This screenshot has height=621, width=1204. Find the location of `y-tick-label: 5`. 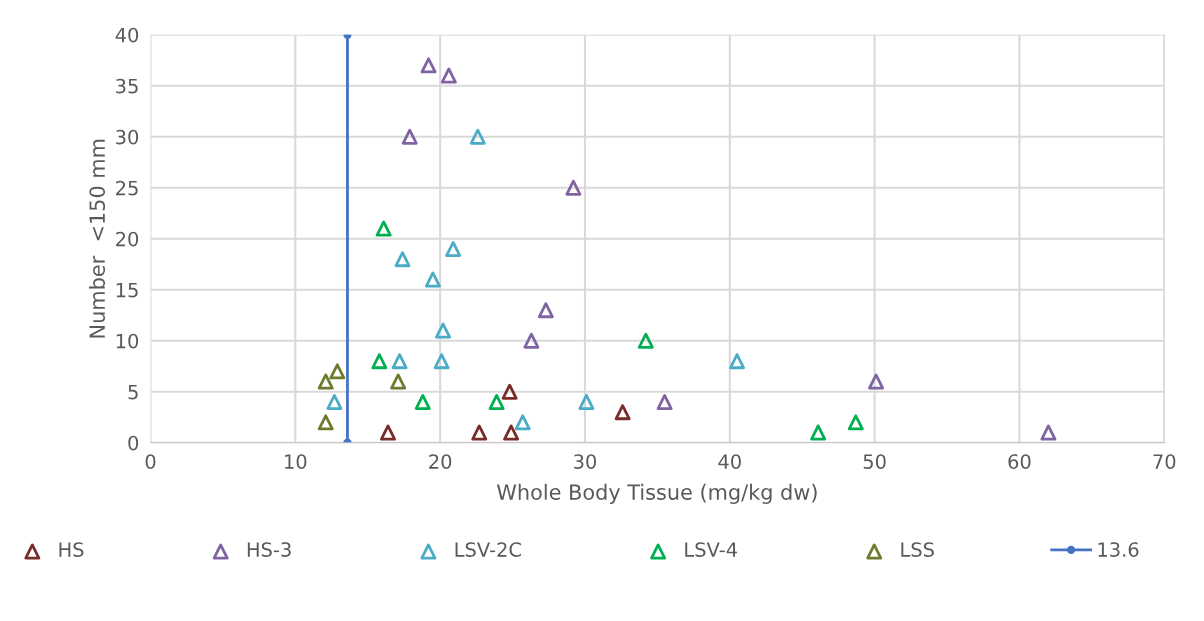

y-tick-label: 5 is located at coordinates (133, 392).